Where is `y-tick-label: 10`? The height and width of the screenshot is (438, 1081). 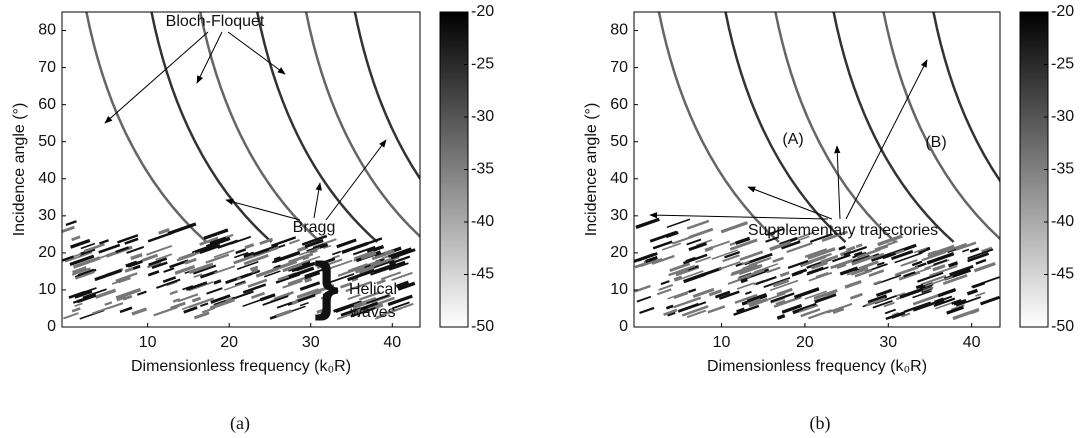
y-tick-label: 10 is located at coordinates (619, 289).